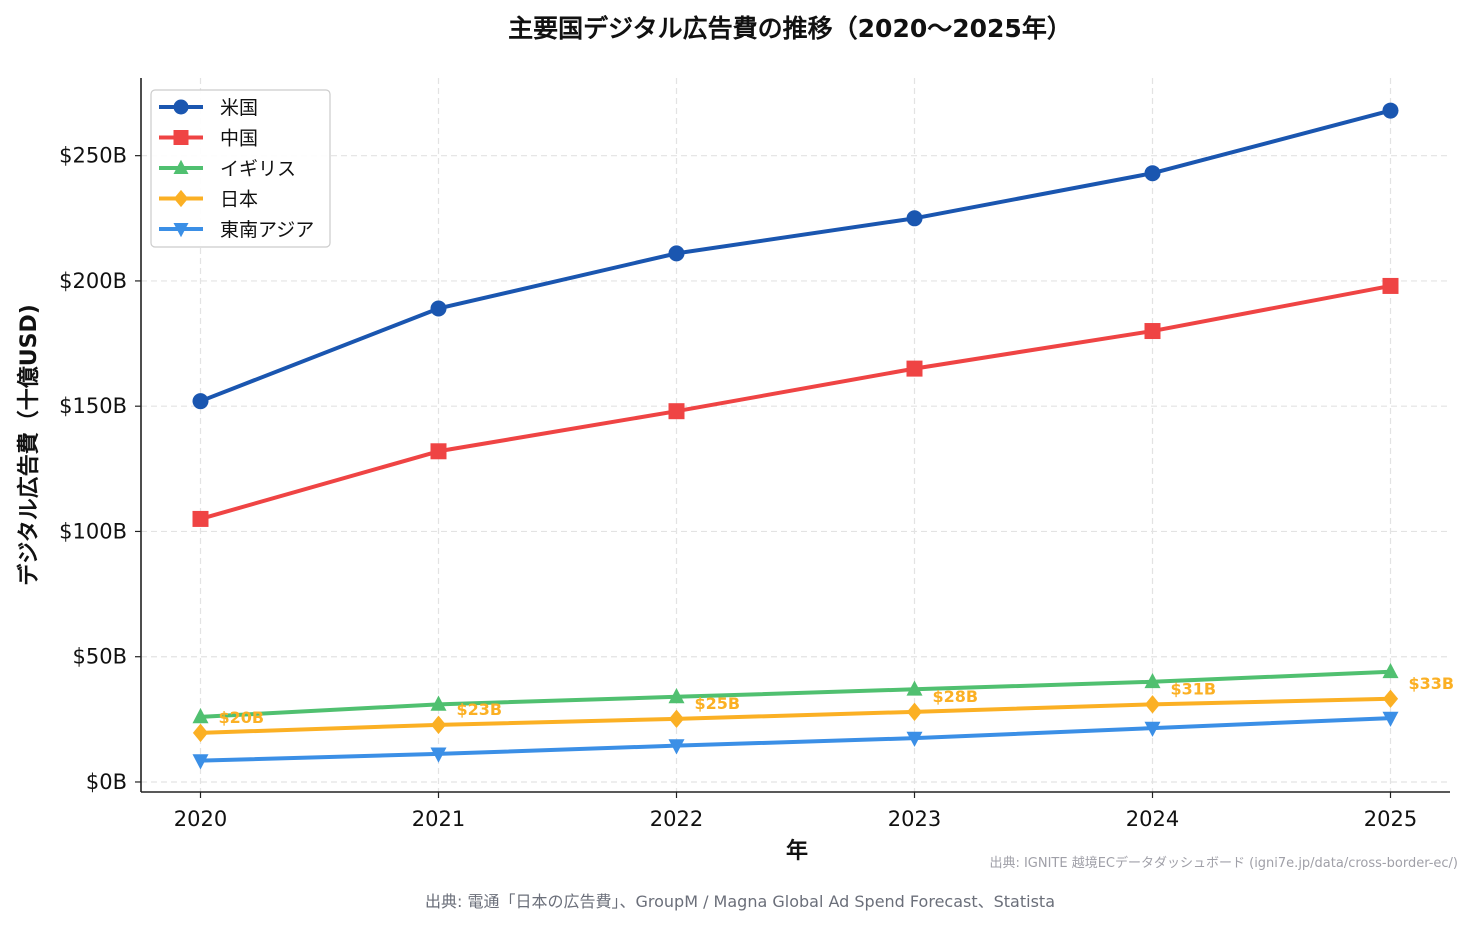 This screenshot has height=926, width=1474. What do you see at coordinates (790, 28) in the screenshot?
I see `chart-title: 主要国デジタル広告費の推移（2020〜2025年）` at bounding box center [790, 28].